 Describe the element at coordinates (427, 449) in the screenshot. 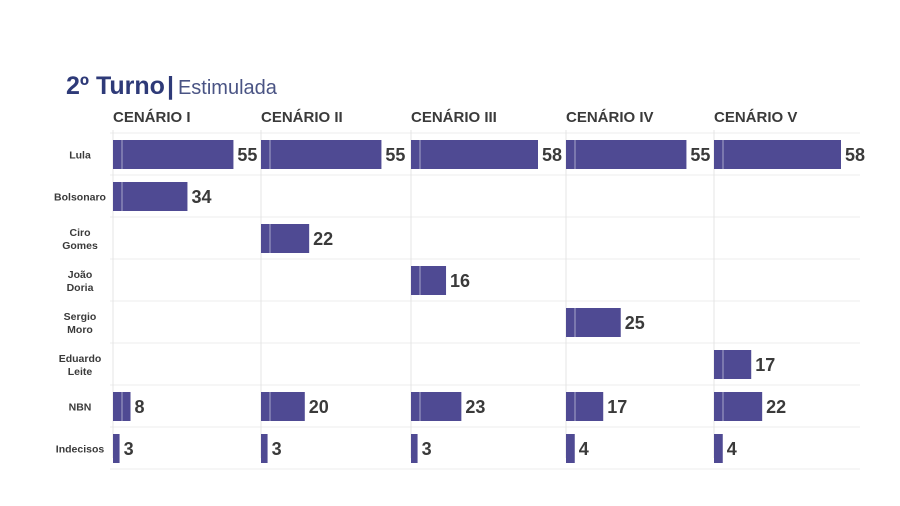

I see `data-label-cenario-iii-indecisos: 3` at that location.